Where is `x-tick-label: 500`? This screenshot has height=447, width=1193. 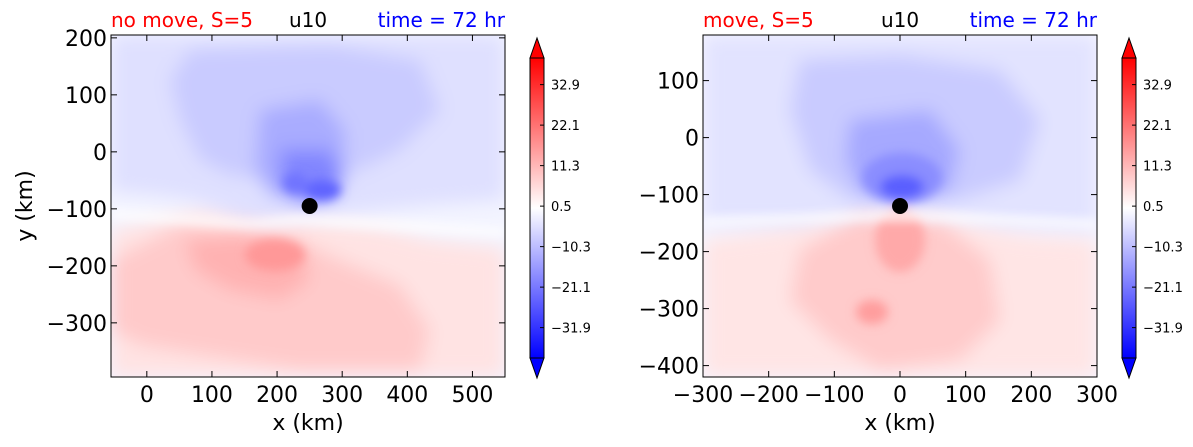
x-tick-label: 500 is located at coordinates (472, 395).